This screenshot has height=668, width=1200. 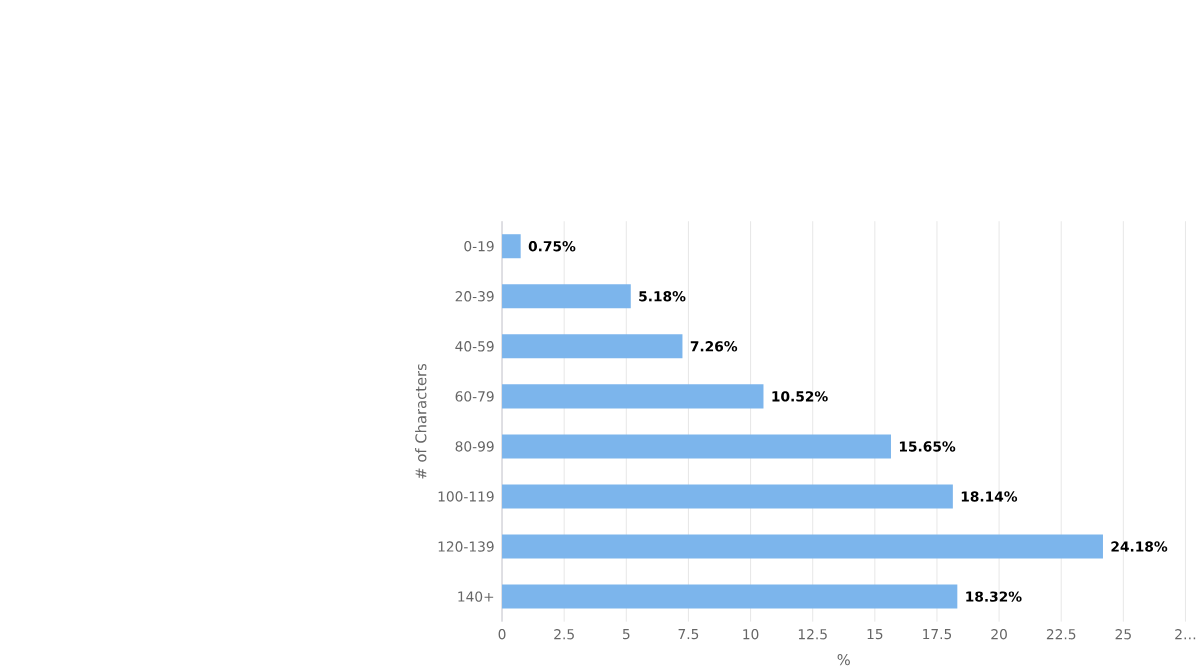 I want to click on x-tick-label: 10, so click(x=751, y=634).